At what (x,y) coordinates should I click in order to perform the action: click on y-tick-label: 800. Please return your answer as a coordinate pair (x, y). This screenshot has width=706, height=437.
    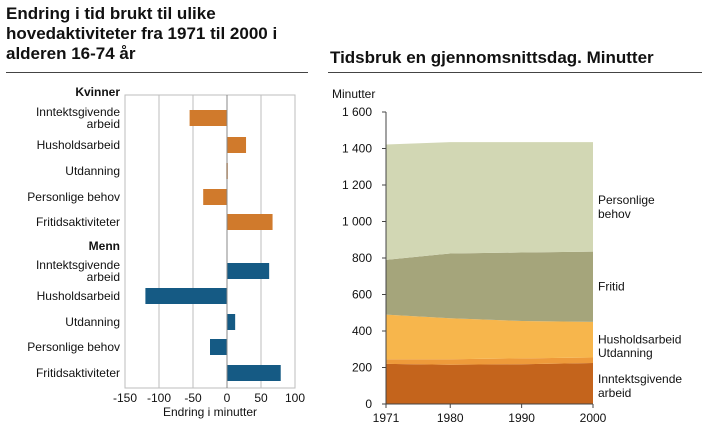
    Looking at the image, I should click on (362, 258).